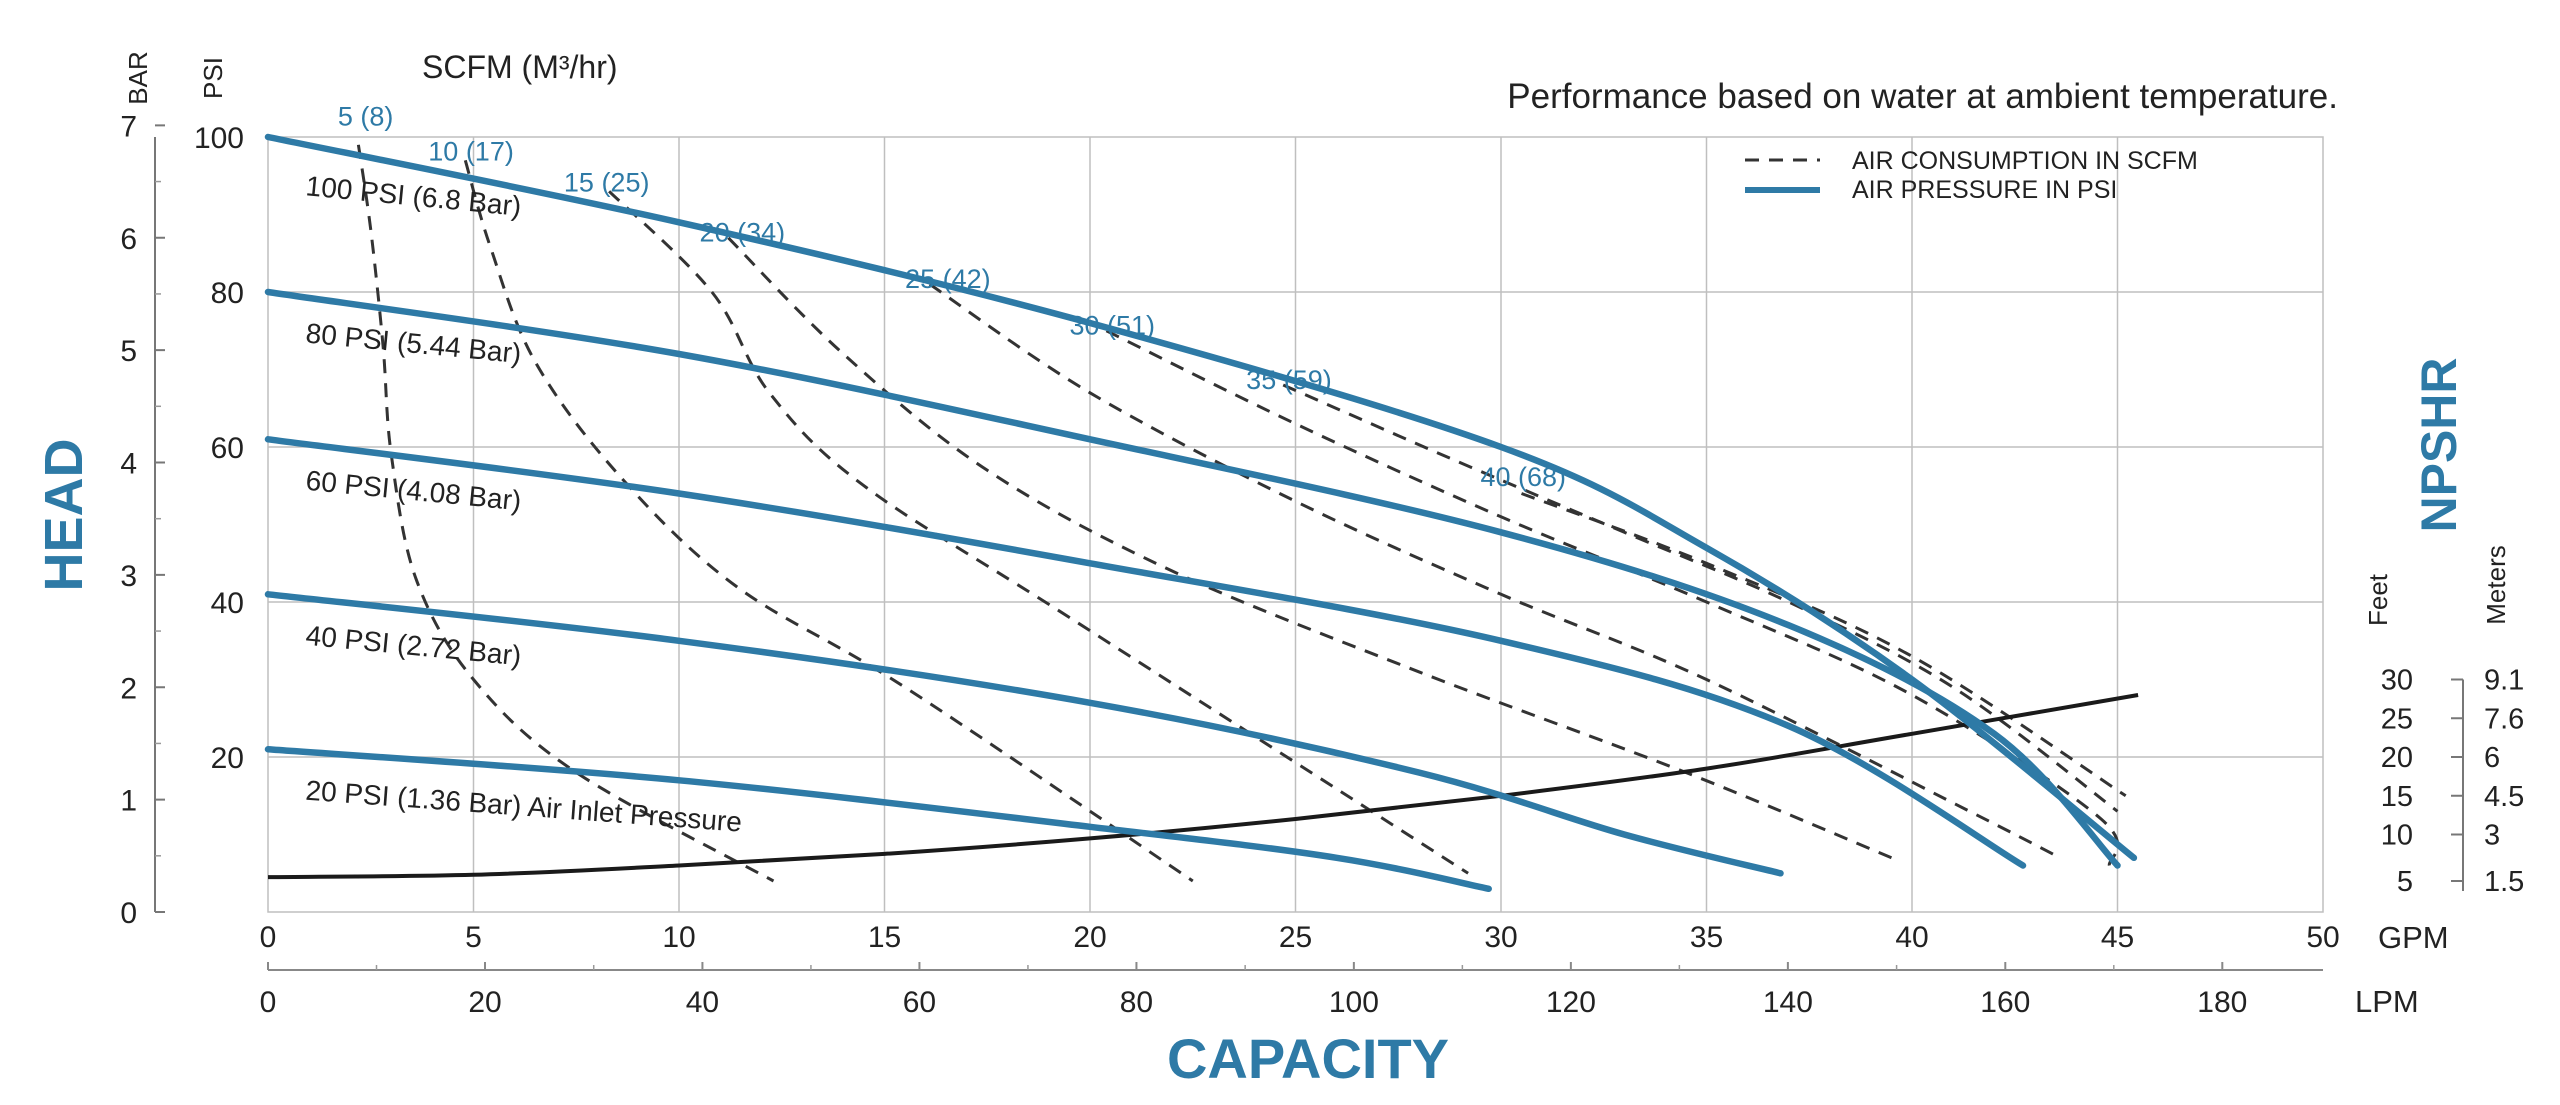 This screenshot has width=2560, height=1105. What do you see at coordinates (2405, 882) in the screenshot?
I see `npshr-feet-label: 5` at bounding box center [2405, 882].